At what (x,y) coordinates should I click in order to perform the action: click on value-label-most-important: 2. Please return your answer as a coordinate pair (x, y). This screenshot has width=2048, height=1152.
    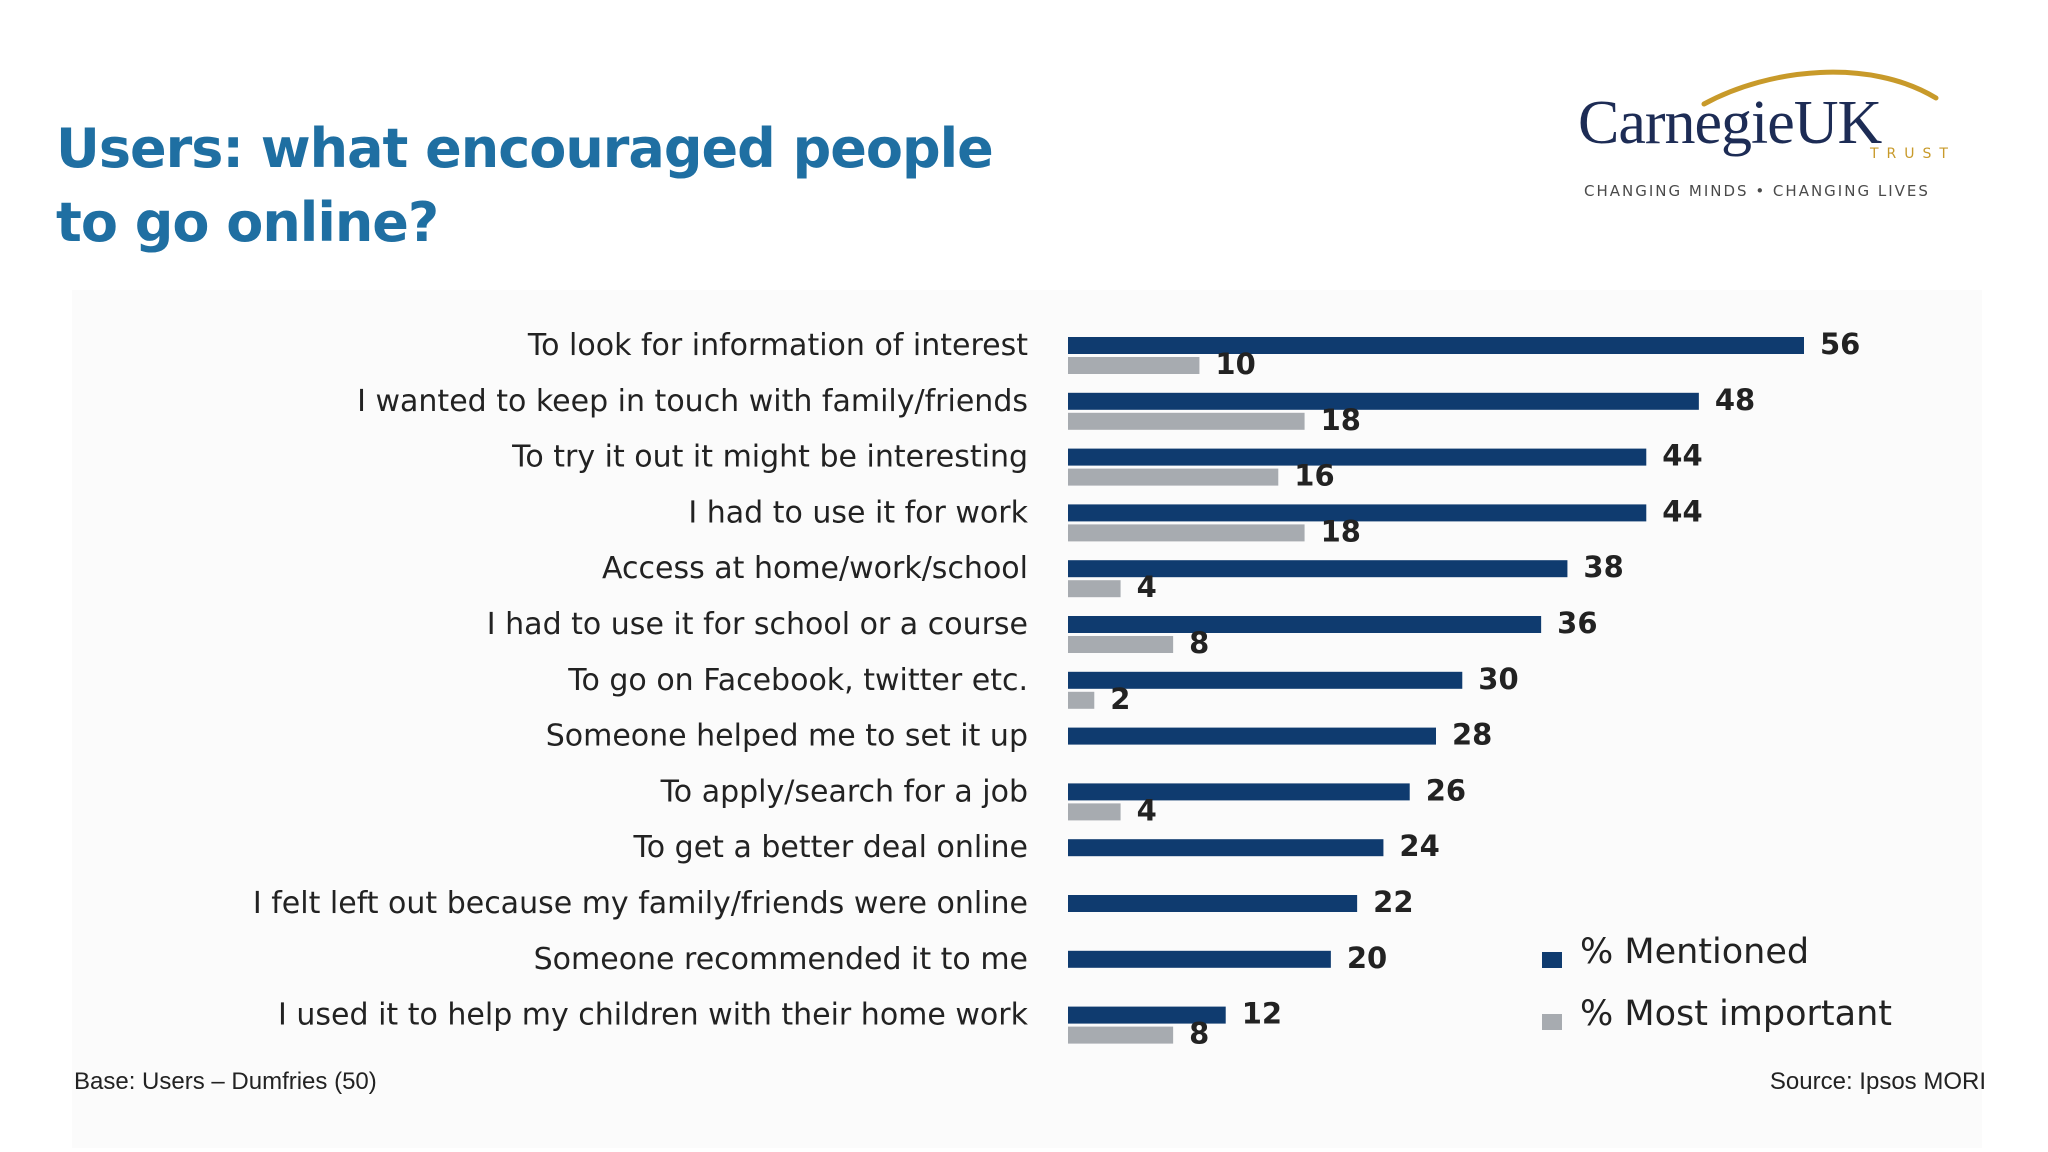
    Looking at the image, I should click on (1120, 699).